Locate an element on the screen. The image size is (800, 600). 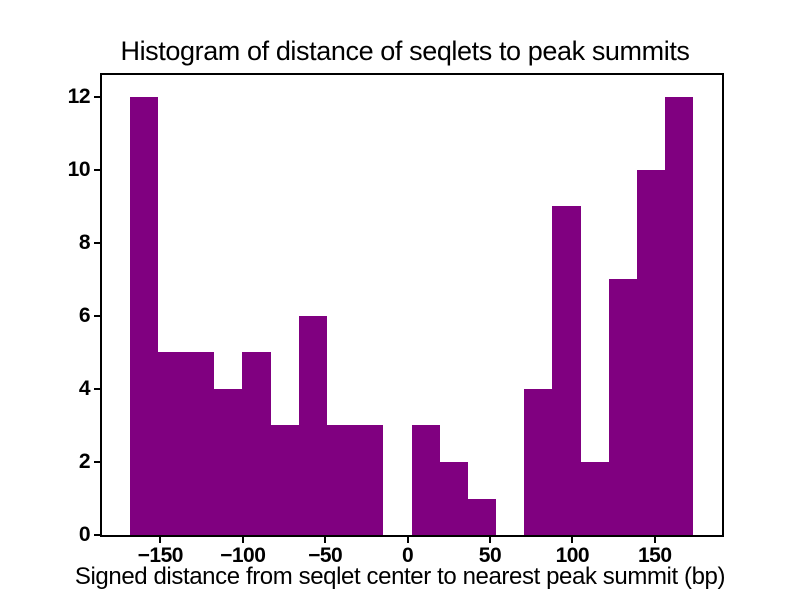
x-tick-label: 150 is located at coordinates (654, 555).